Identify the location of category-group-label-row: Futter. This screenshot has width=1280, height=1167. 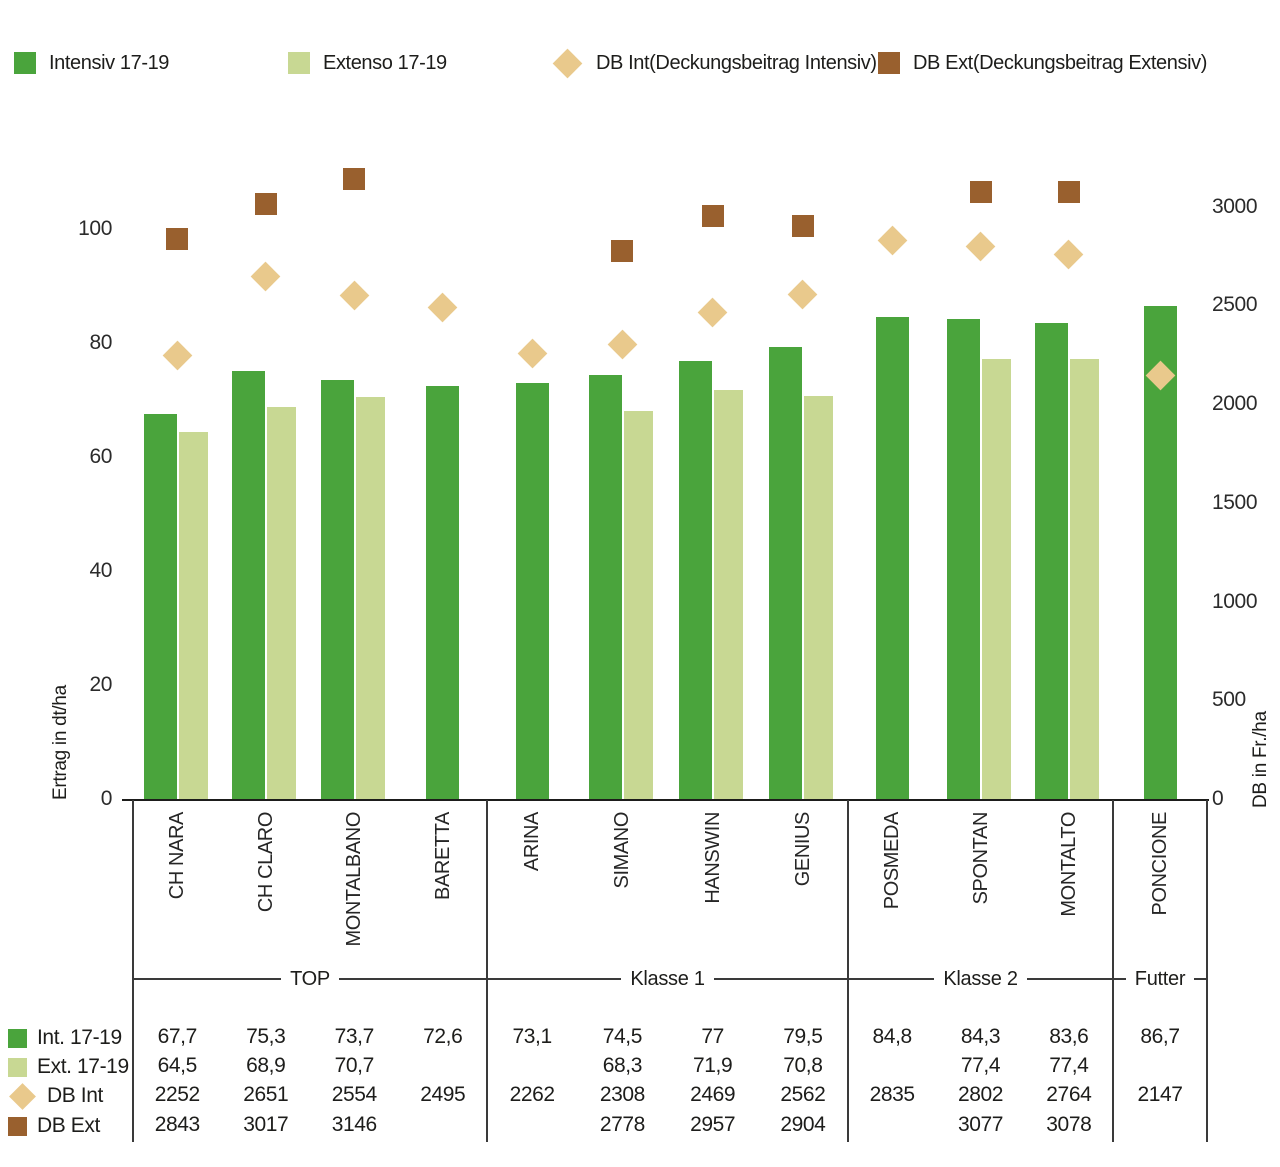
(1160, 979).